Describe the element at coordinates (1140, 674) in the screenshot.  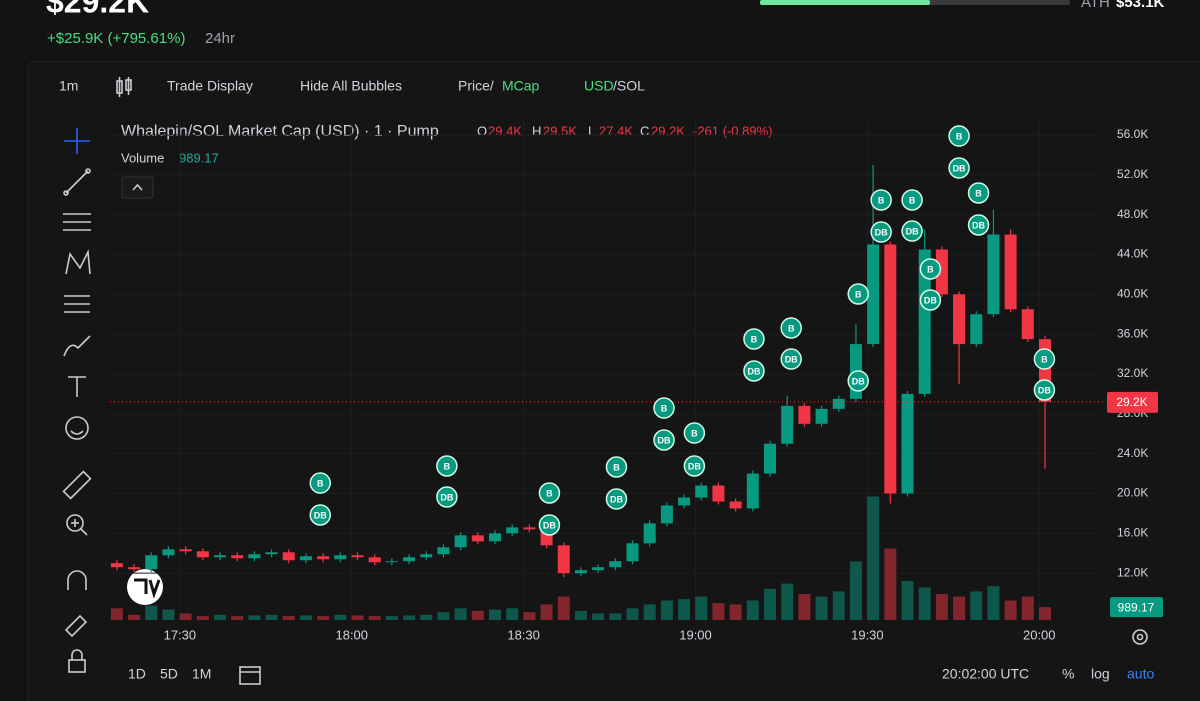
I see `auto-toggle: auto` at that location.